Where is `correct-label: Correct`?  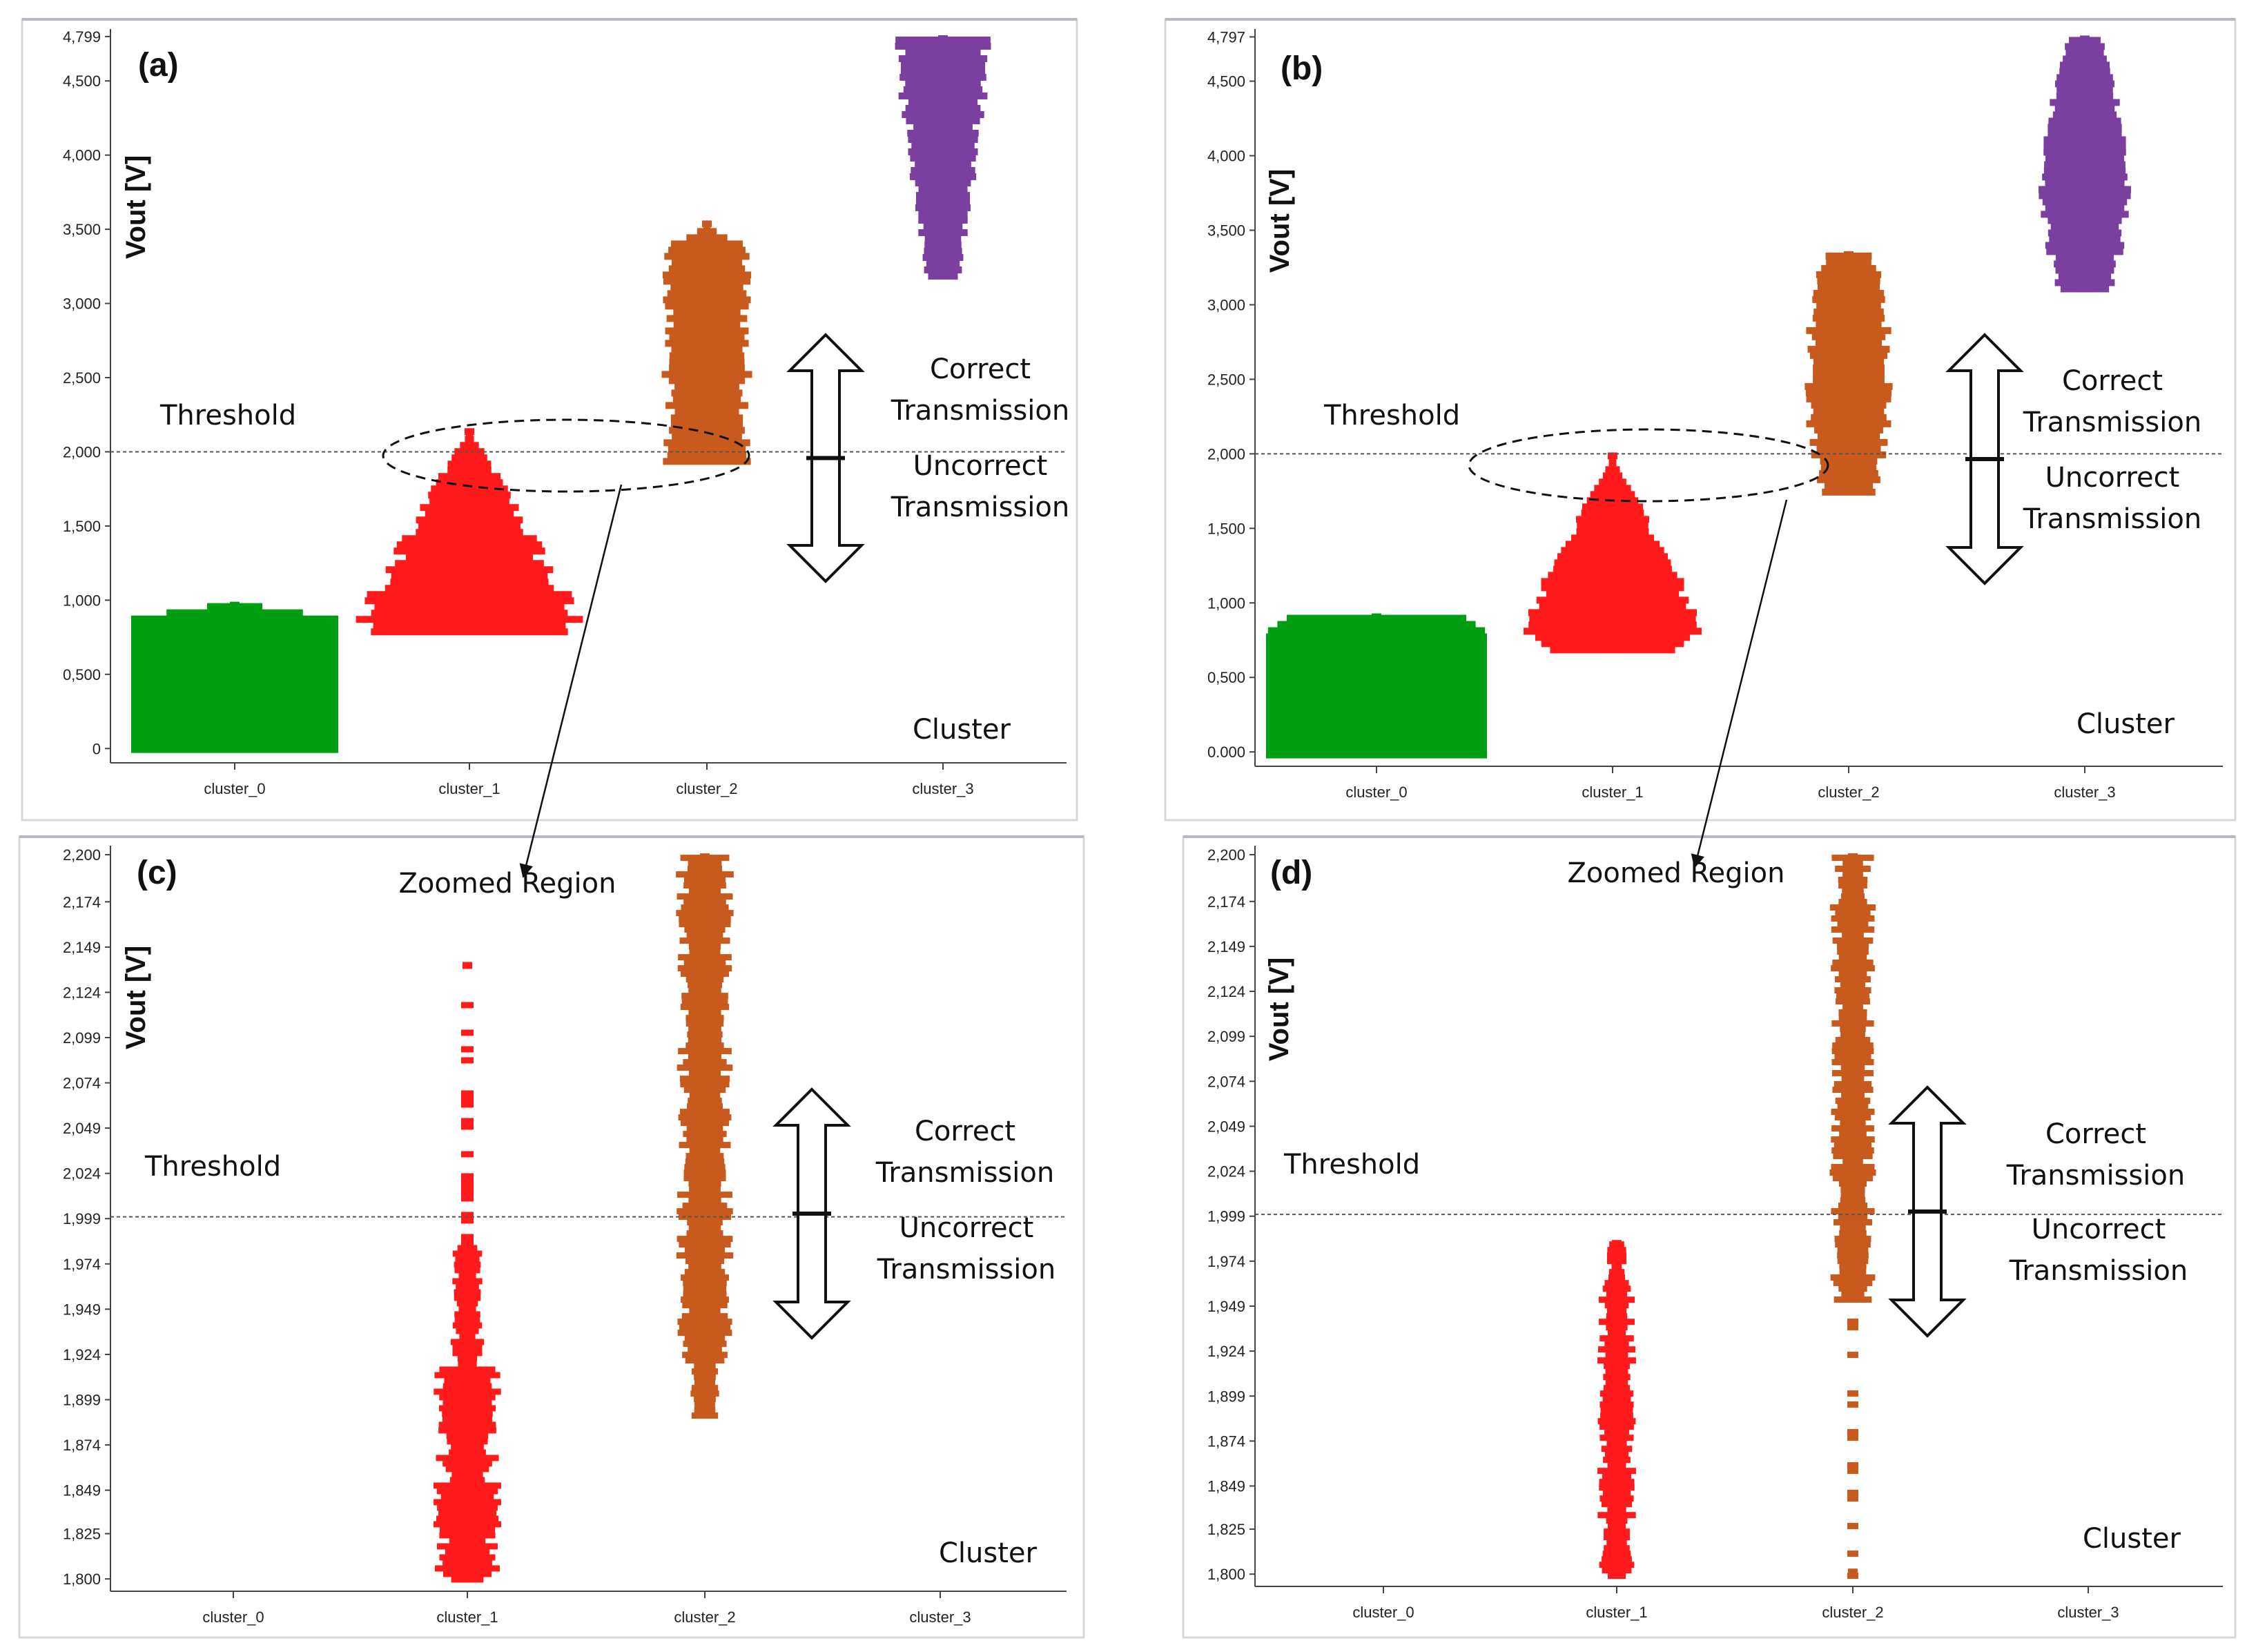
correct-label: Correct is located at coordinates (981, 369).